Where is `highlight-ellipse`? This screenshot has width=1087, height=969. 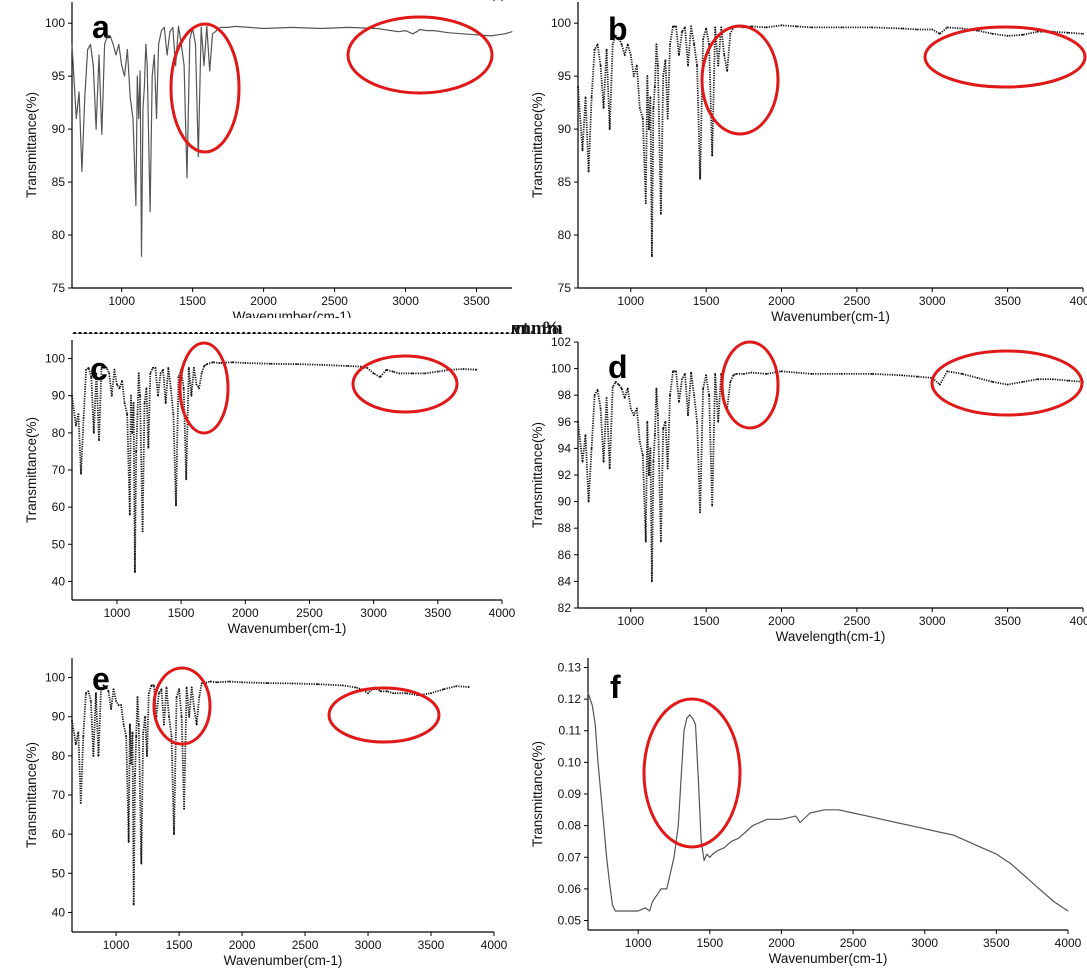
highlight-ellipse is located at coordinates (405, 384).